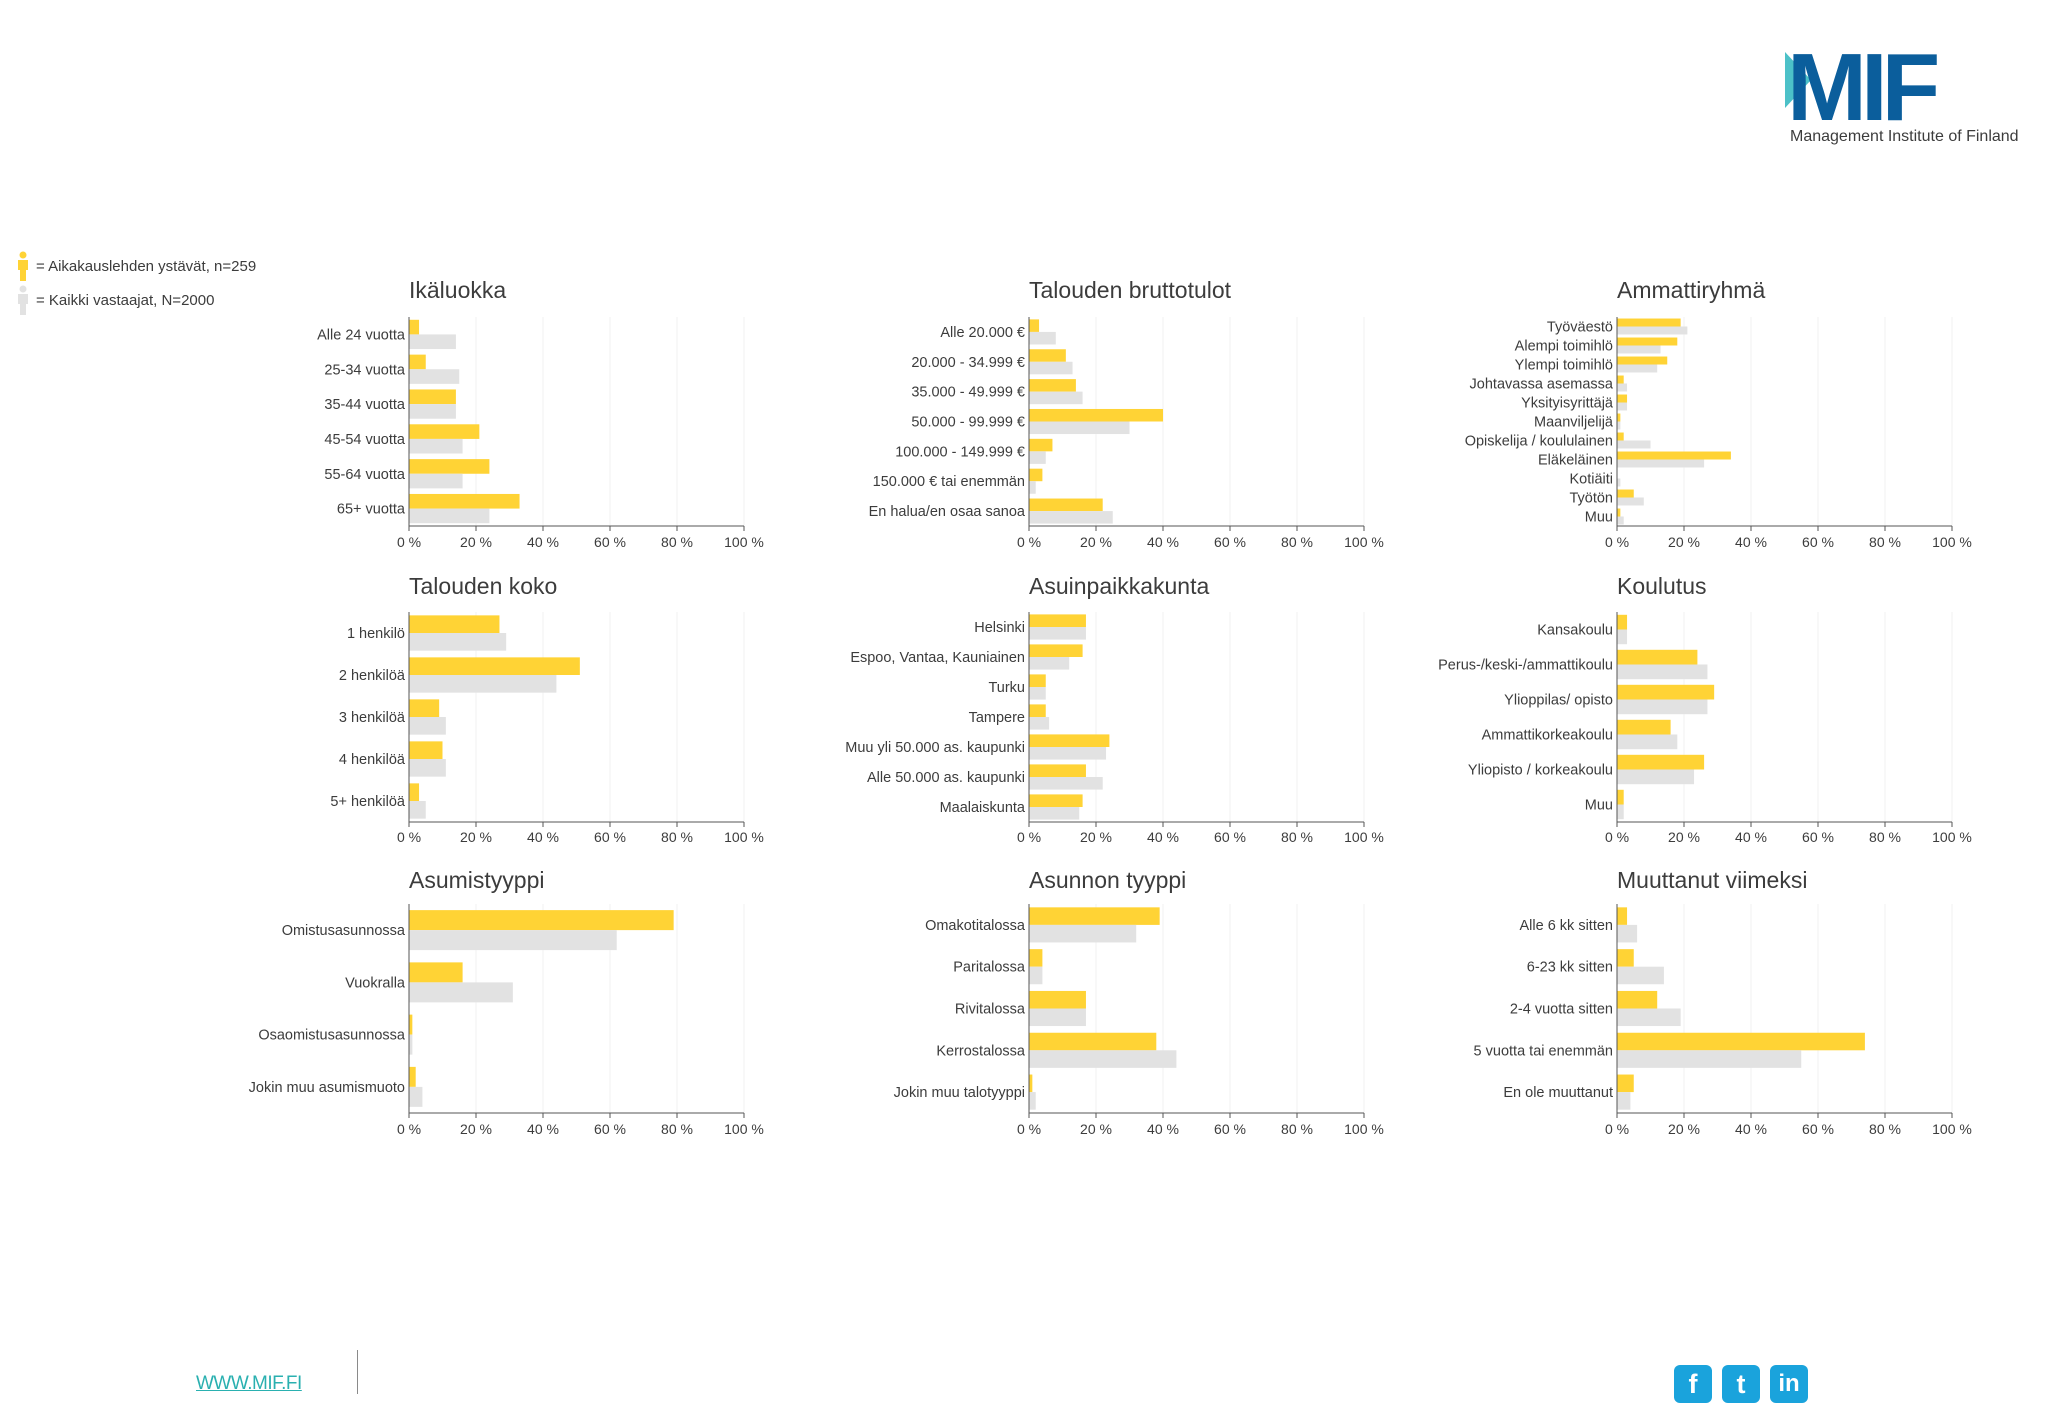  I want to click on twitter-button: t, so click(1741, 1384).